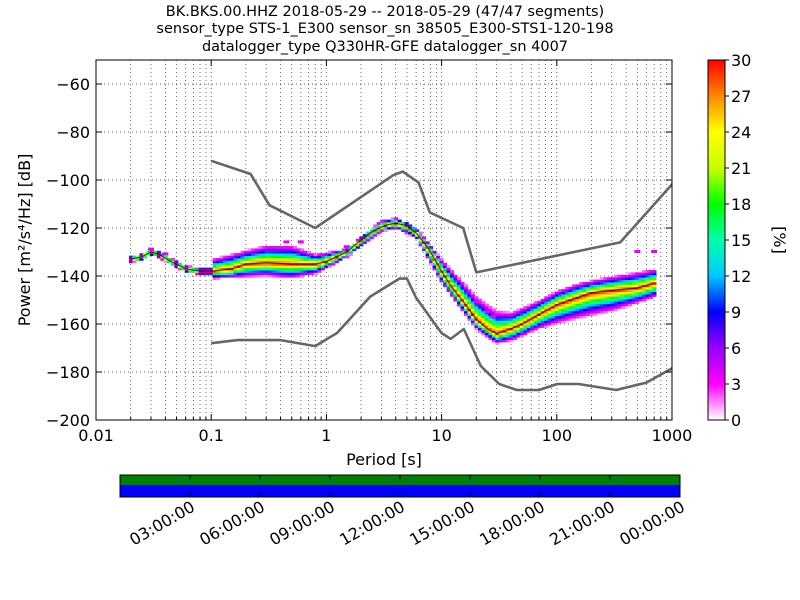 The image size is (800, 600). I want to click on colorbar-label: [%], so click(779, 240).